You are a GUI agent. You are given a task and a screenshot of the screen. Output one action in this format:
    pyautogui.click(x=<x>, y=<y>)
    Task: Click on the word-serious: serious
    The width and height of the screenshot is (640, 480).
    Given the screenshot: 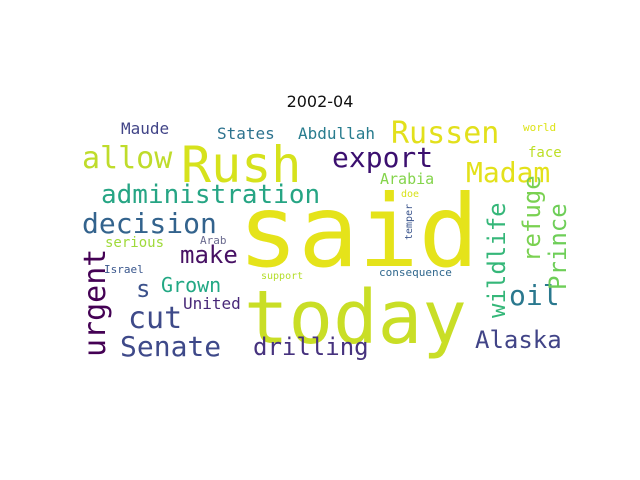 What is the action you would take?
    pyautogui.click(x=134, y=243)
    